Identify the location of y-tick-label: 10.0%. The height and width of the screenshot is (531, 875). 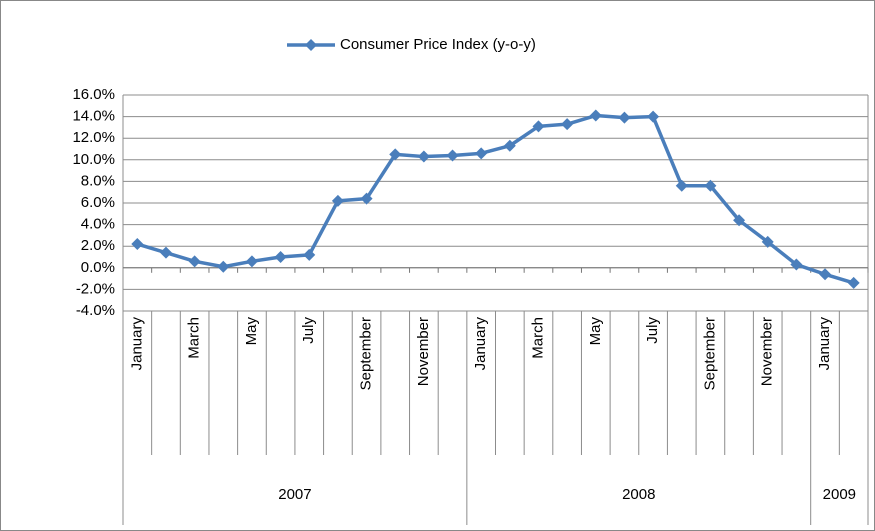
(93, 159).